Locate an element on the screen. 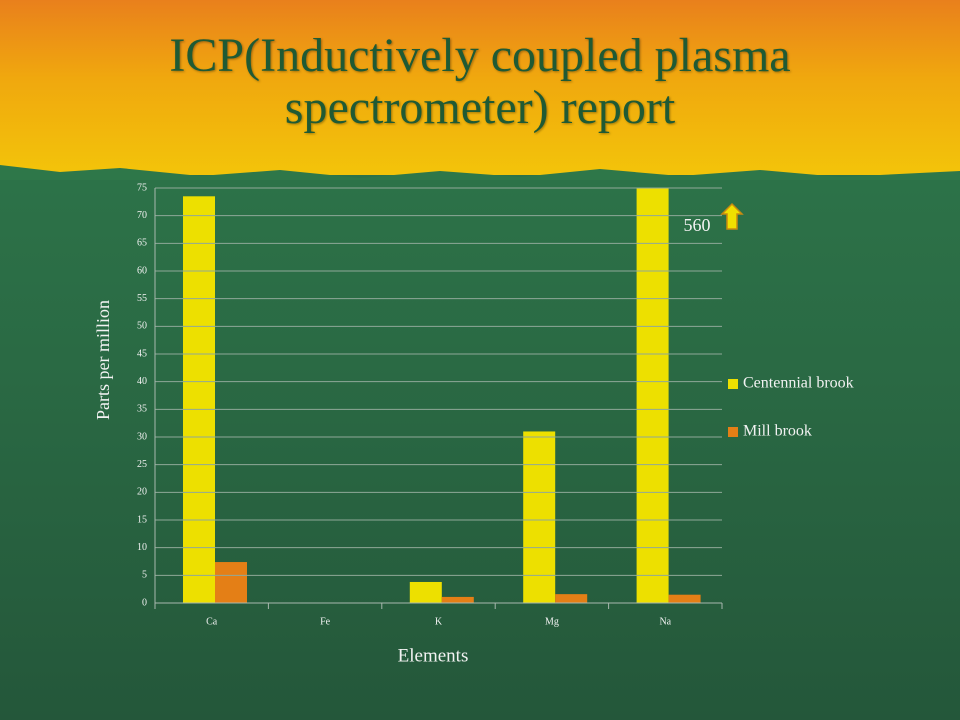 This screenshot has width=960, height=720. x-tick-label: Ca is located at coordinates (212, 621).